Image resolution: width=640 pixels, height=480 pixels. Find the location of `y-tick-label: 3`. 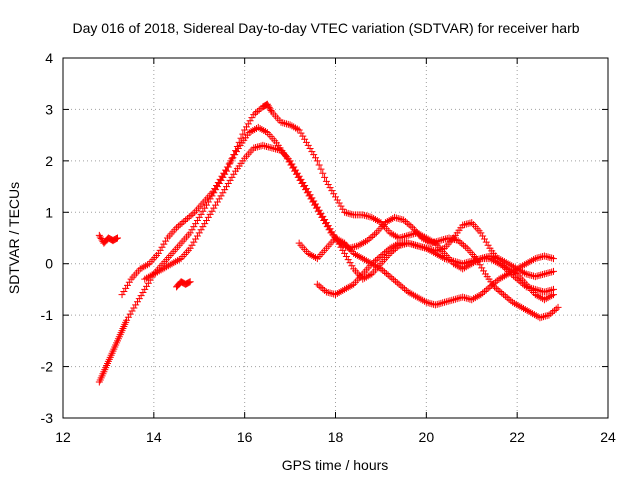

y-tick-label: 3 is located at coordinates (49, 109).